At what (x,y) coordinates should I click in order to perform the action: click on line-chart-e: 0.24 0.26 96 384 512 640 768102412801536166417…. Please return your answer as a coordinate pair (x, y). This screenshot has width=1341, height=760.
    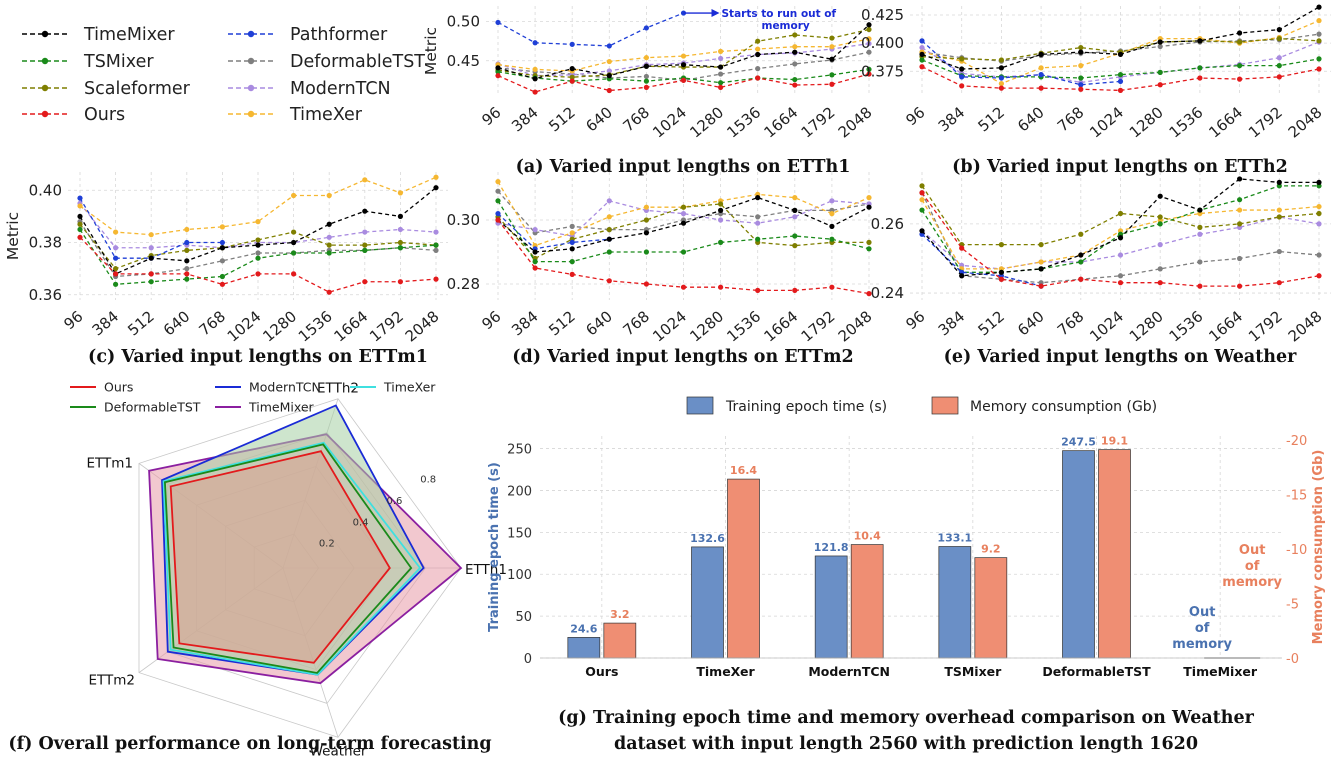
    Looking at the image, I should click on (1101, 269).